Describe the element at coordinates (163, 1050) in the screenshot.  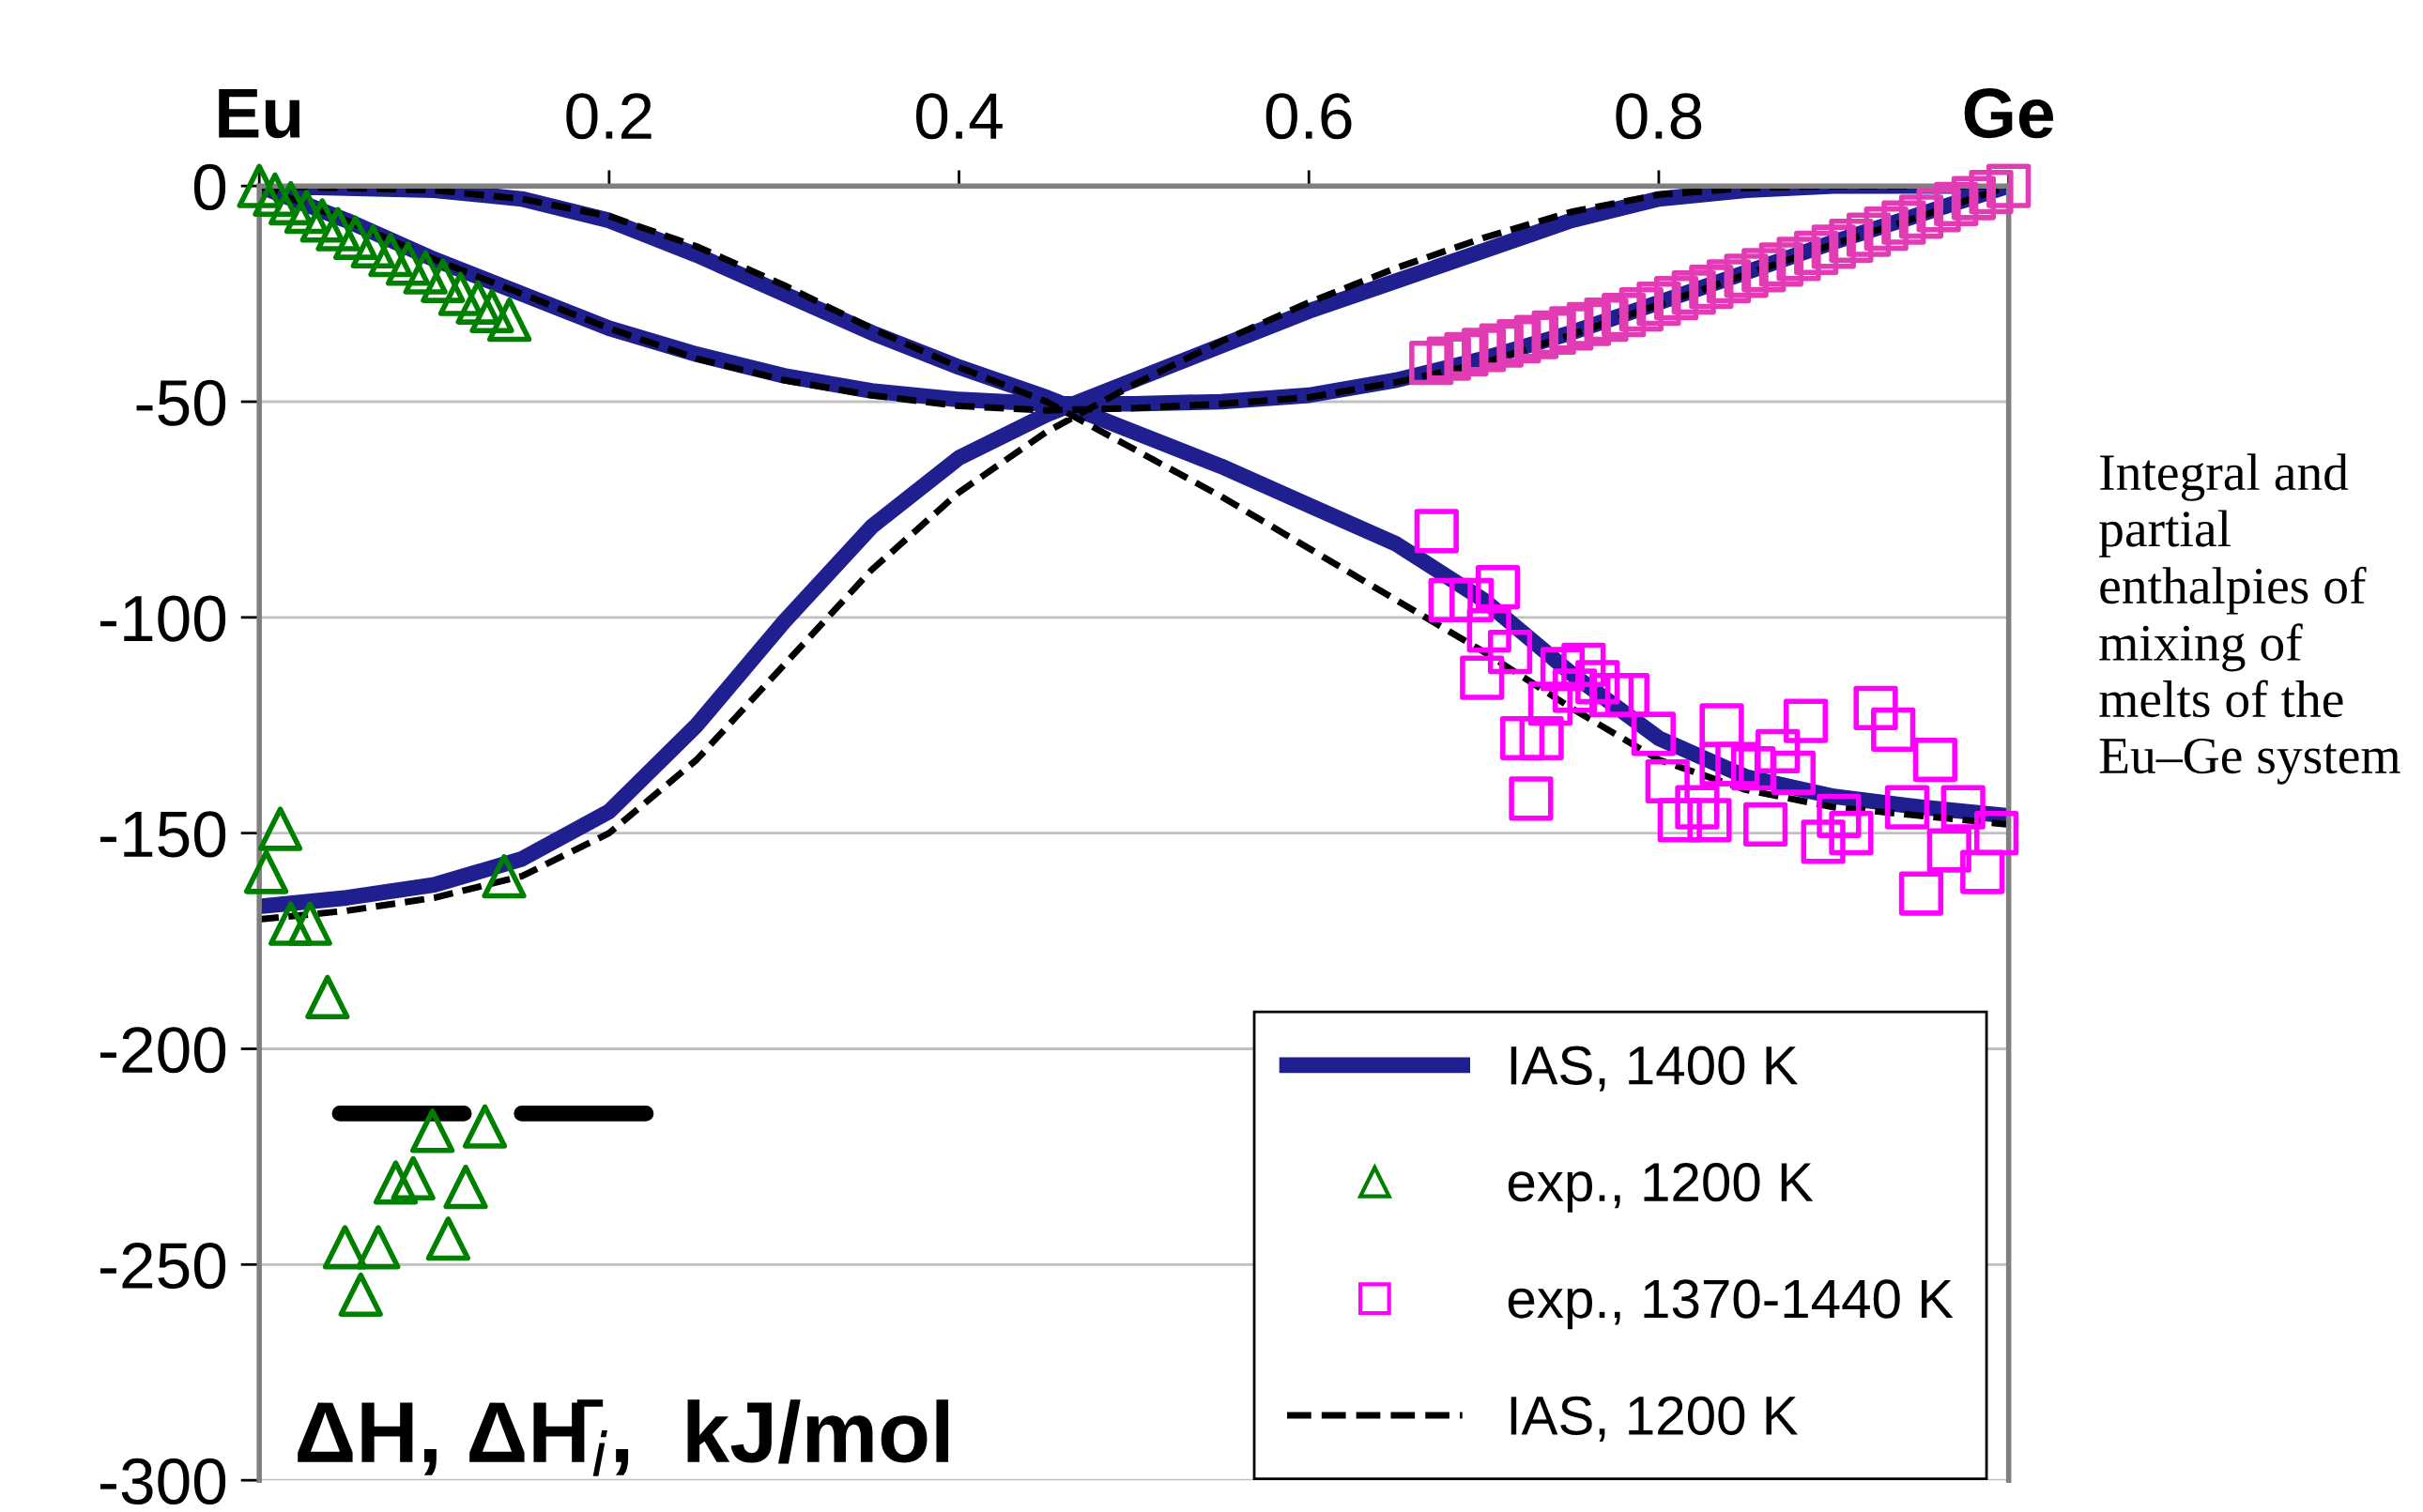
I see `y-tick-label: -200` at that location.